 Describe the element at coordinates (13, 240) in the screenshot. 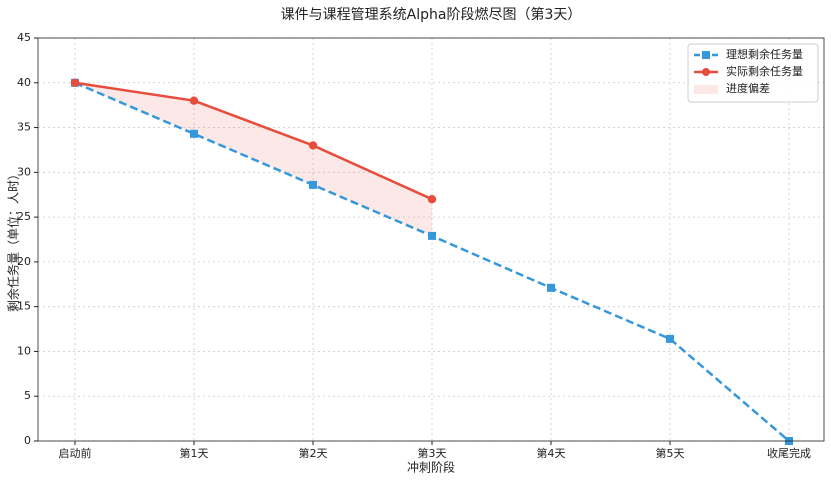

I see `y-axis-label: 剩余任务量（单位：人时）` at that location.